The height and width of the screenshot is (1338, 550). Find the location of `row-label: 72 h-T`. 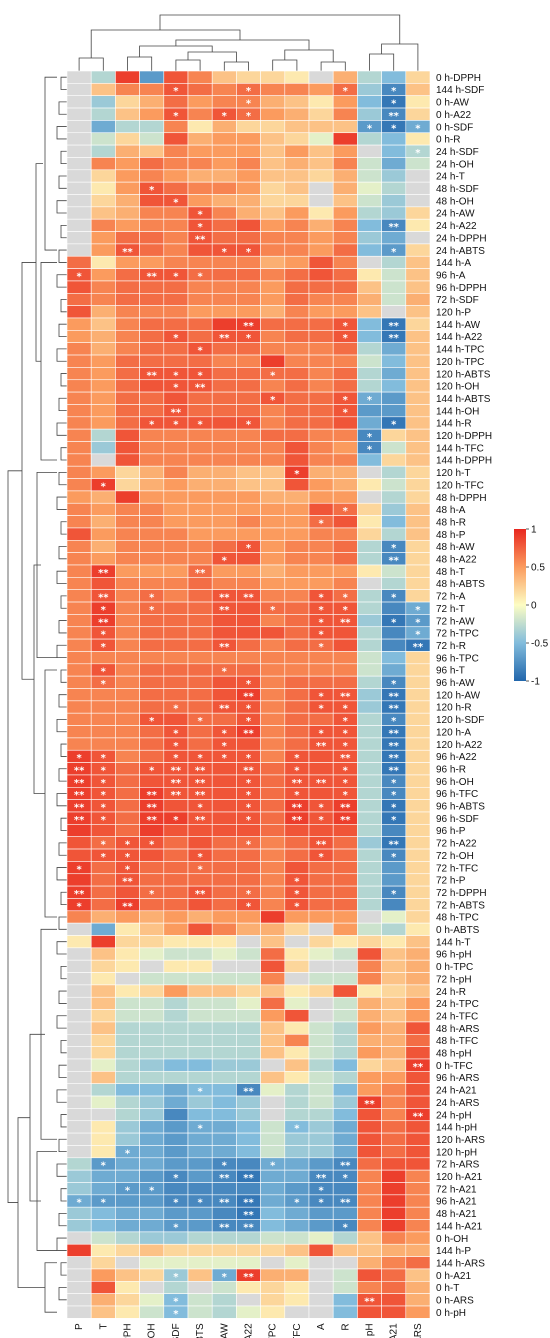

row-label: 72 h-T is located at coordinates (450, 609).